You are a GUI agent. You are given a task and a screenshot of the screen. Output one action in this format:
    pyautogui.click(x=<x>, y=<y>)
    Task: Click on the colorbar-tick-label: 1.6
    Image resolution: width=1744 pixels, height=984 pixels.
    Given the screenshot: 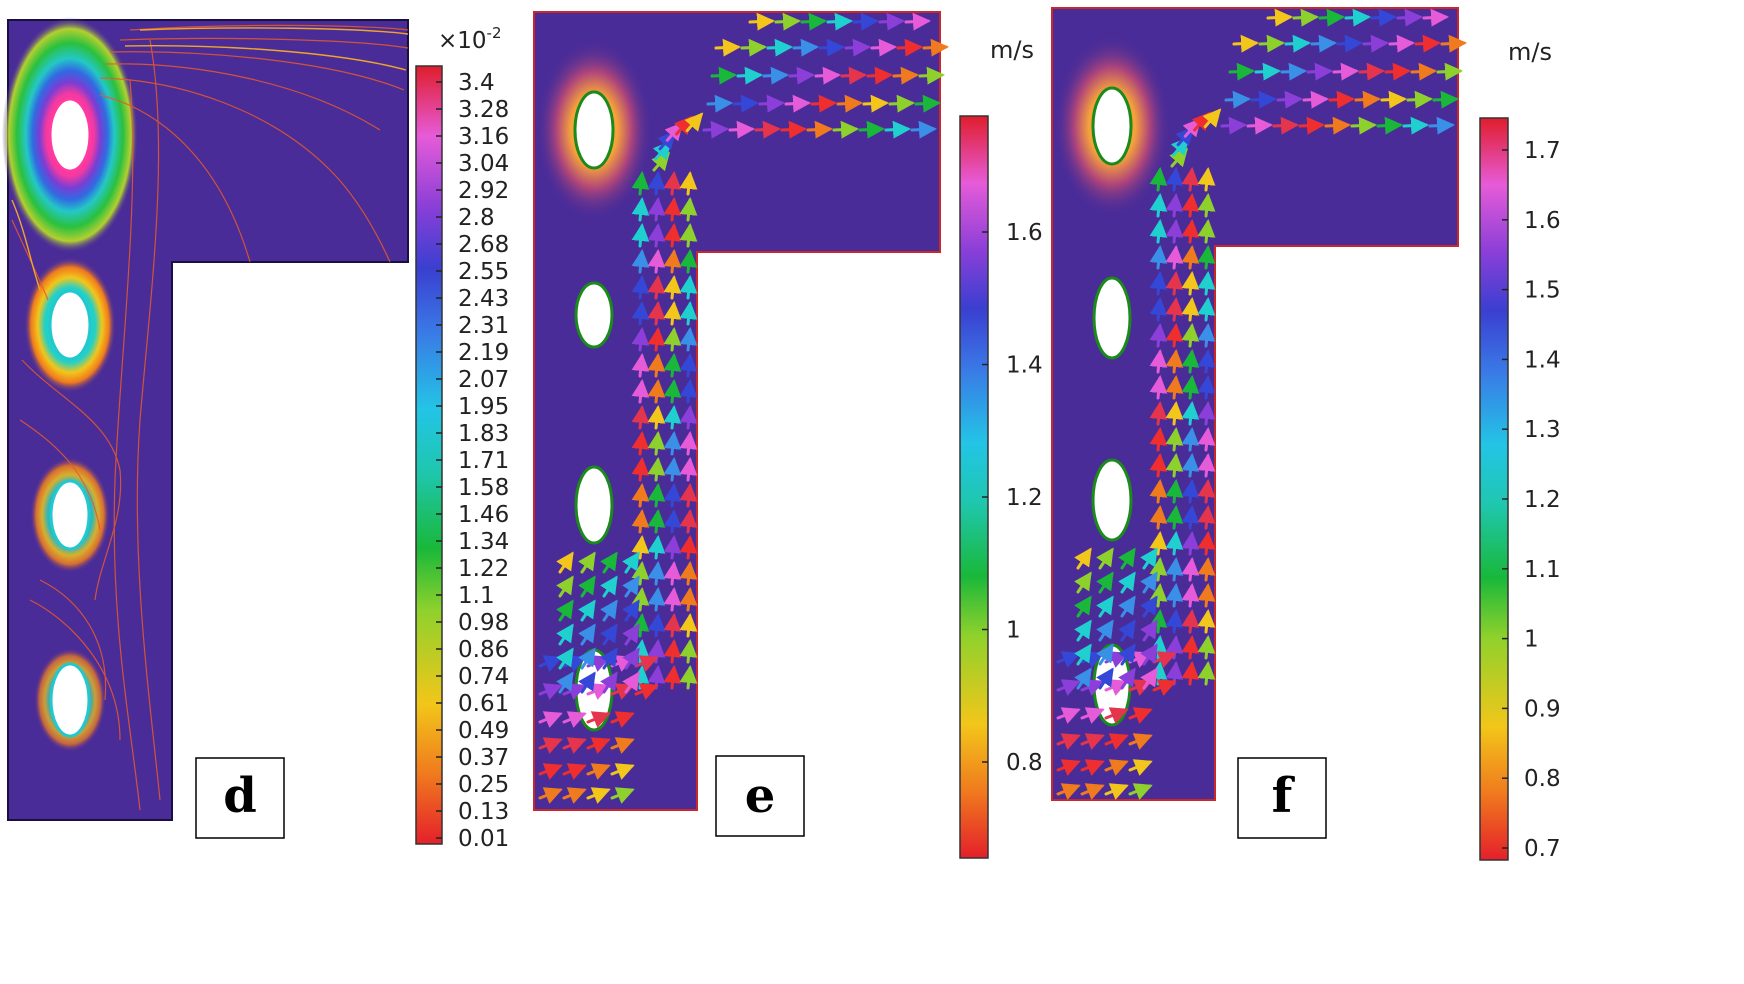 What is the action you would take?
    pyautogui.click(x=1024, y=233)
    